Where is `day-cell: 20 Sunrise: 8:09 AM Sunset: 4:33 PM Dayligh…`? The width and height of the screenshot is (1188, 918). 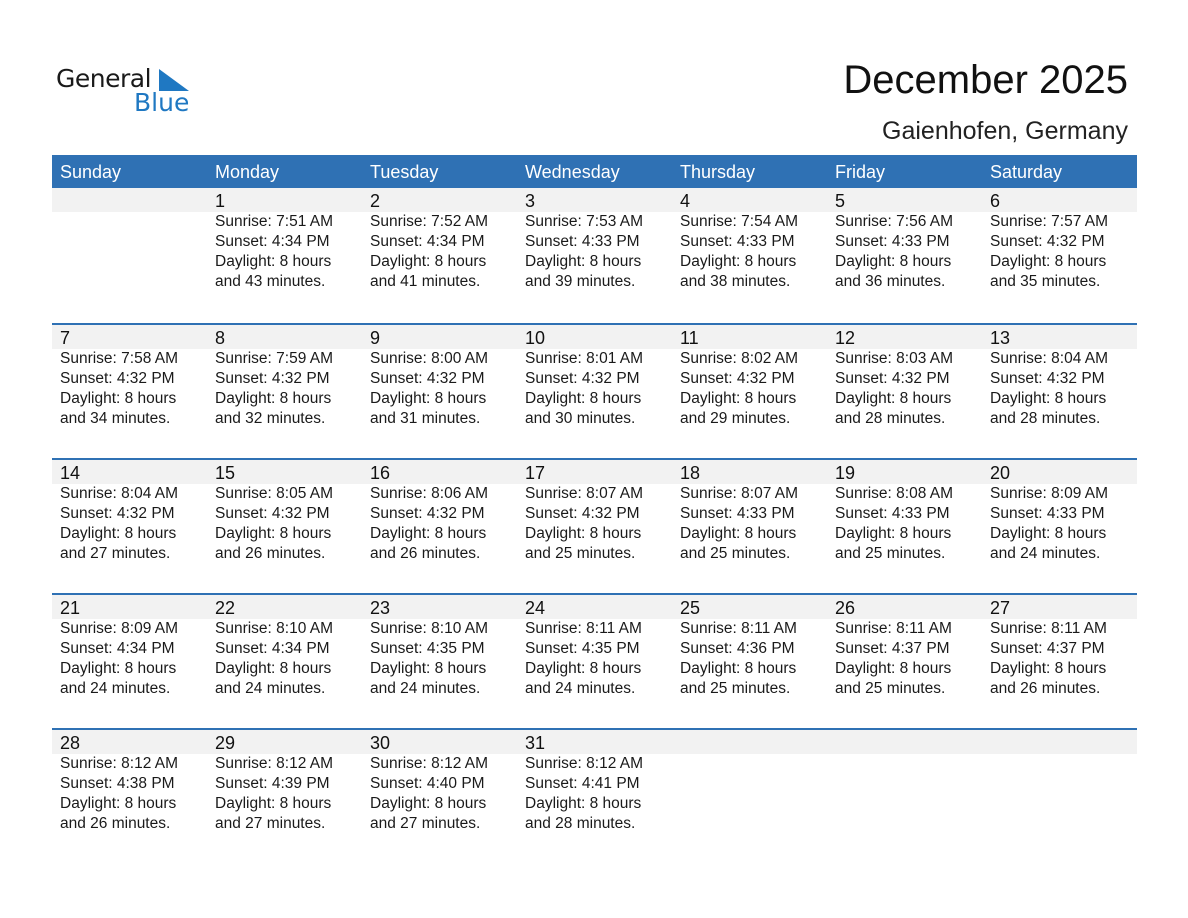
day-cell: 20 Sunrise: 8:09 AM Sunset: 4:33 PM Dayligh… is located at coordinates (1059, 512).